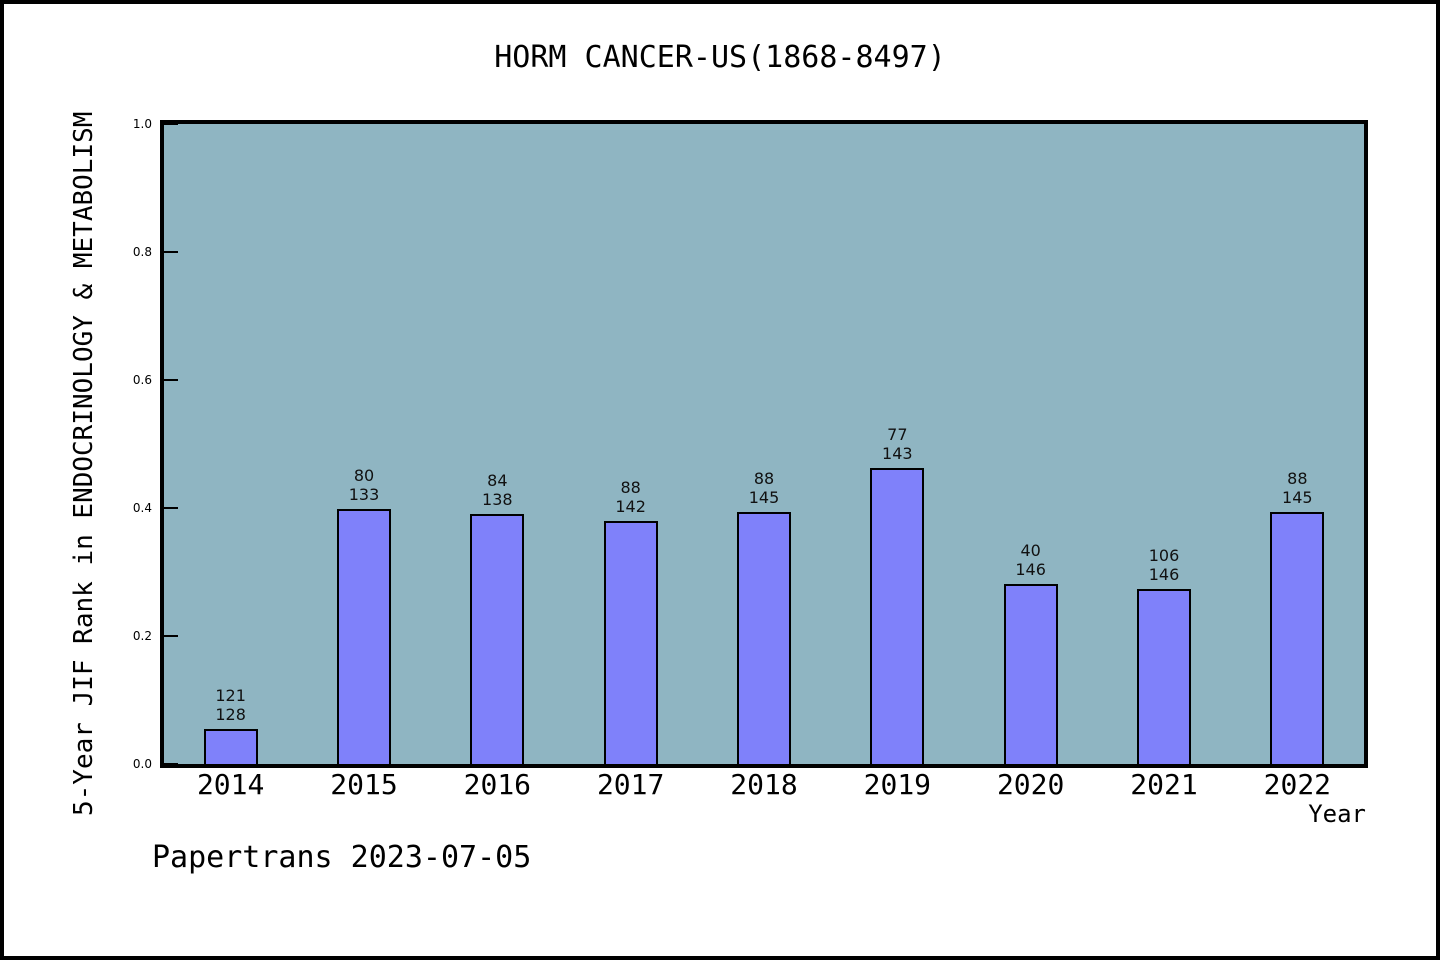 The height and width of the screenshot is (960, 1440). What do you see at coordinates (342, 857) in the screenshot?
I see `footer-watermark: Papertrans 2023-07-05` at bounding box center [342, 857].